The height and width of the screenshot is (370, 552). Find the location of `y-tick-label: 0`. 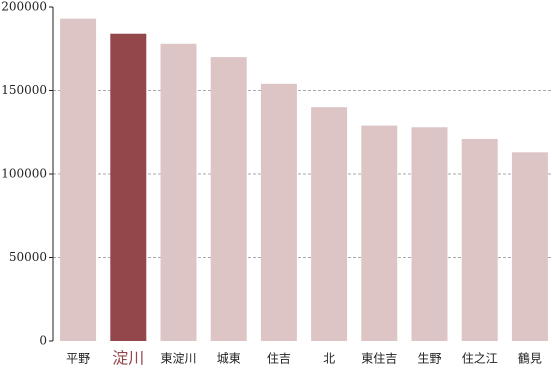

y-tick-label: 0 is located at coordinates (43, 341).